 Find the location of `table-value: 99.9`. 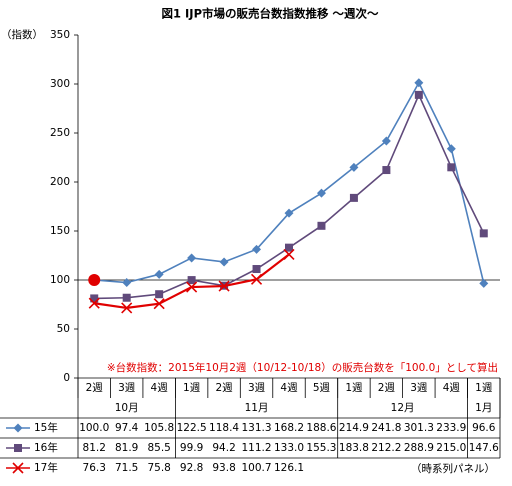

table-value: 99.9 is located at coordinates (191, 448).